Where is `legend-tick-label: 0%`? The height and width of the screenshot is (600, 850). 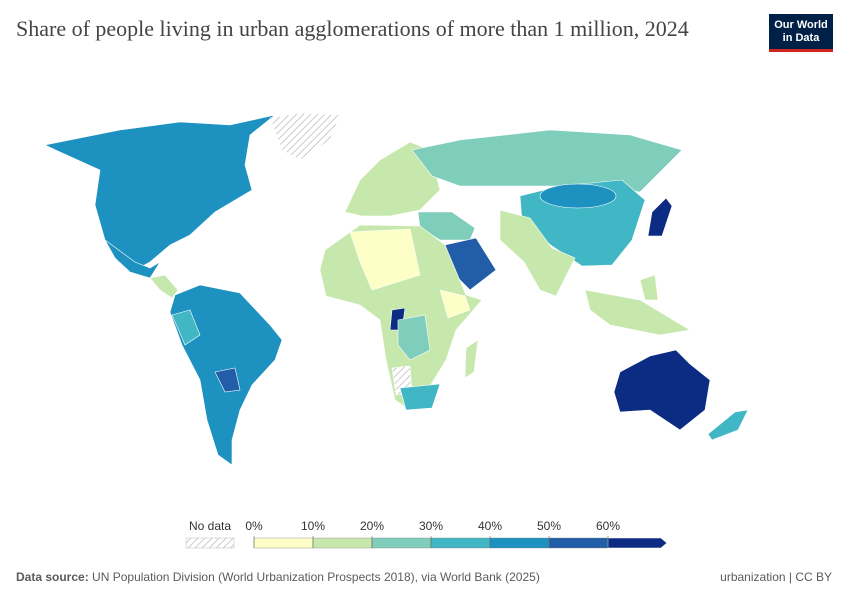
legend-tick-label: 0% is located at coordinates (254, 526).